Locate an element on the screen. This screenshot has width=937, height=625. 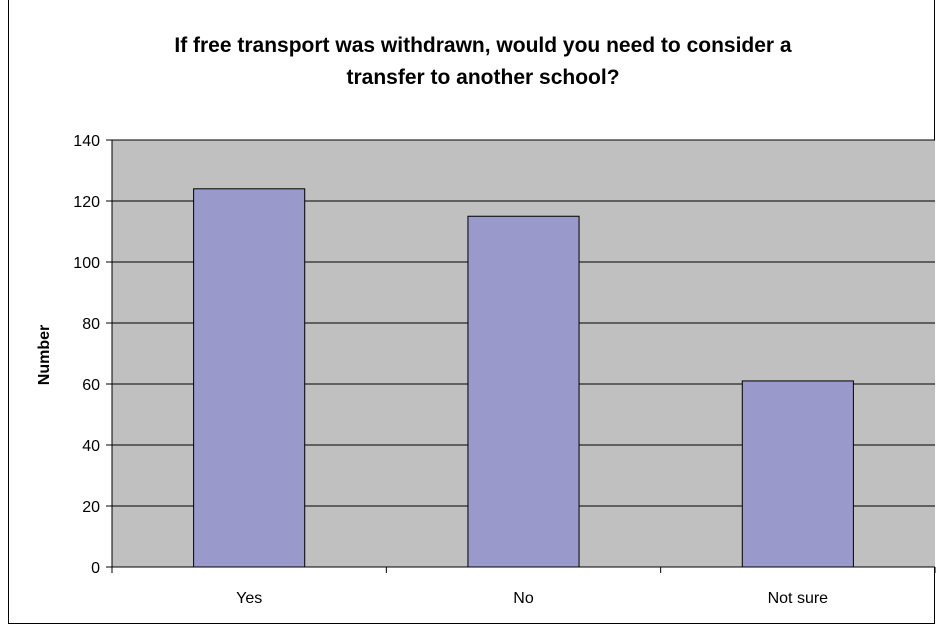
x-tick-label: No is located at coordinates (523, 598).